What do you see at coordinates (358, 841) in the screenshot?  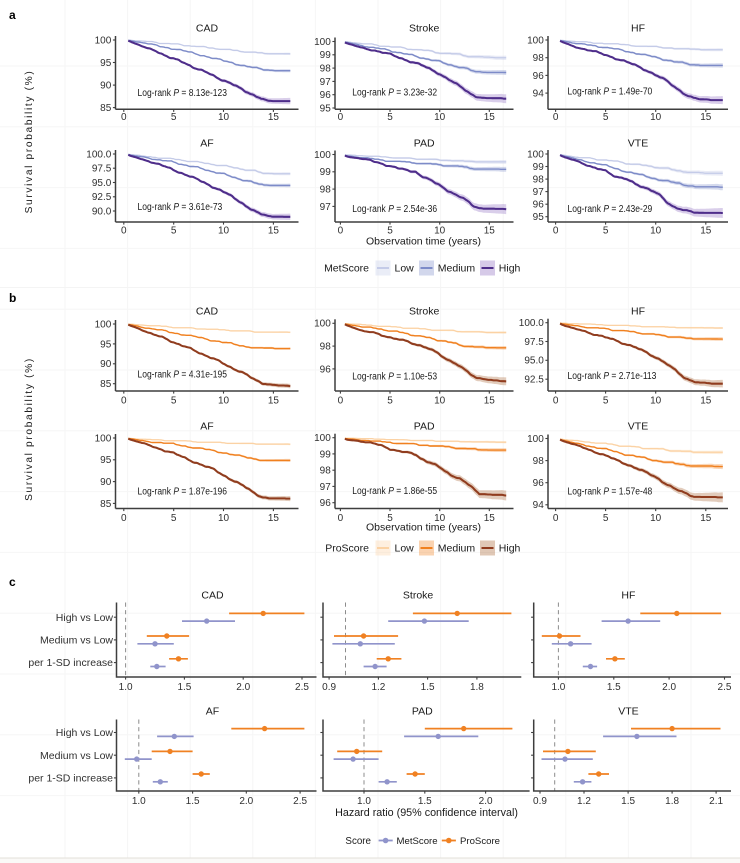 I see `svg-text: Score` at bounding box center [358, 841].